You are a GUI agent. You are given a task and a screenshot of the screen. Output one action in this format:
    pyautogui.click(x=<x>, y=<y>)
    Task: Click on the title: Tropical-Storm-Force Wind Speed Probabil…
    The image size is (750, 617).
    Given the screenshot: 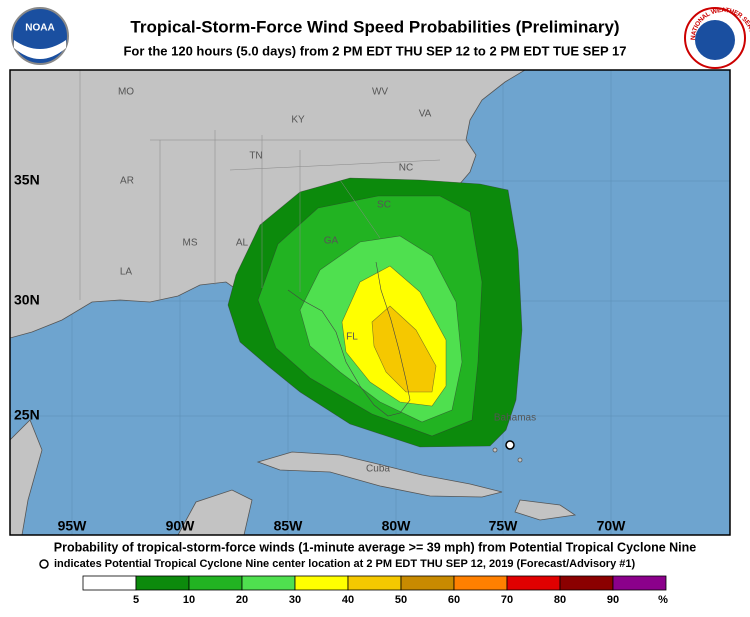 What is the action you would take?
    pyautogui.click(x=374, y=26)
    